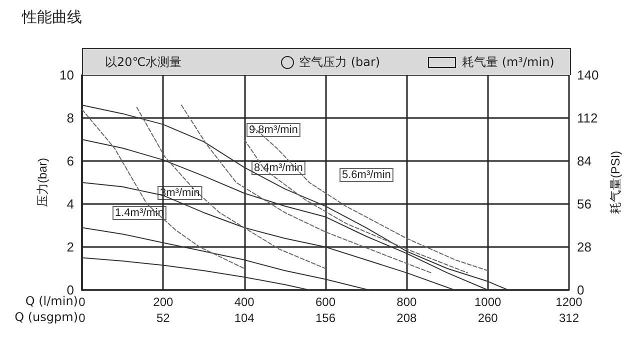  I want to click on x2-tick-label: 156, so click(325, 318).